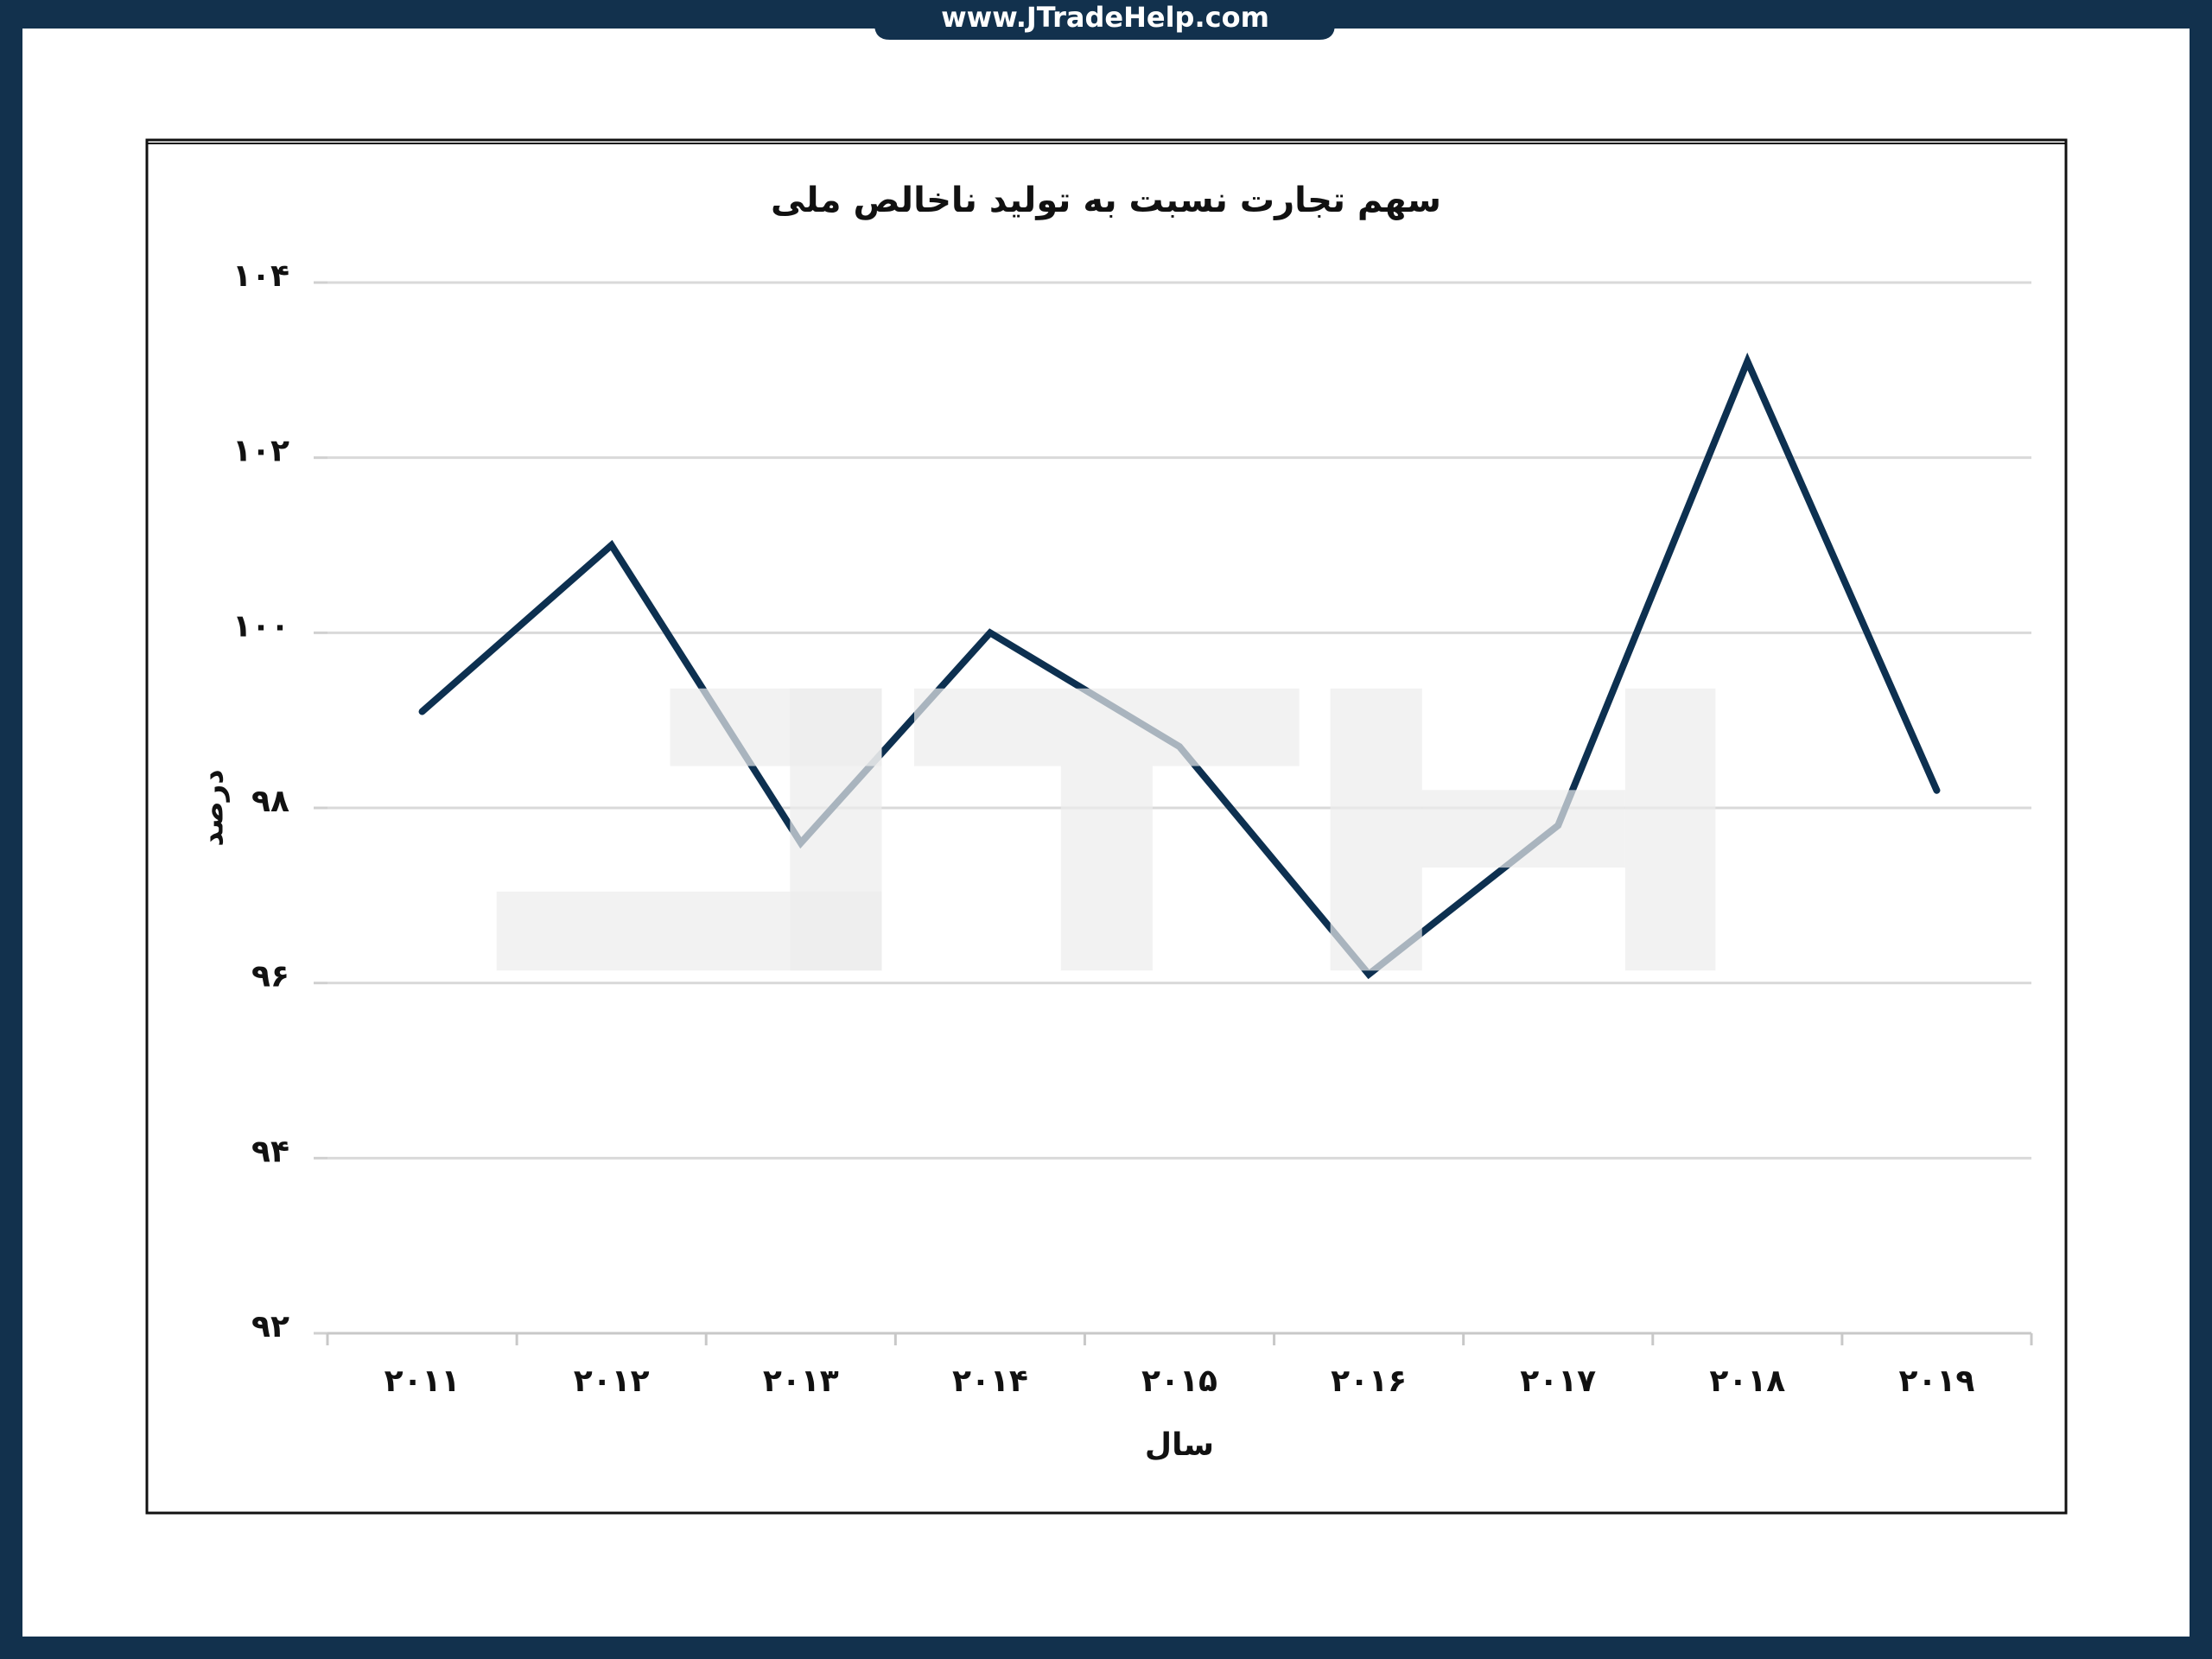 The height and width of the screenshot is (1659, 2212). Describe the element at coordinates (1558, 1381) in the screenshot. I see `x-tick-label: ۲۰۱۷` at that location.